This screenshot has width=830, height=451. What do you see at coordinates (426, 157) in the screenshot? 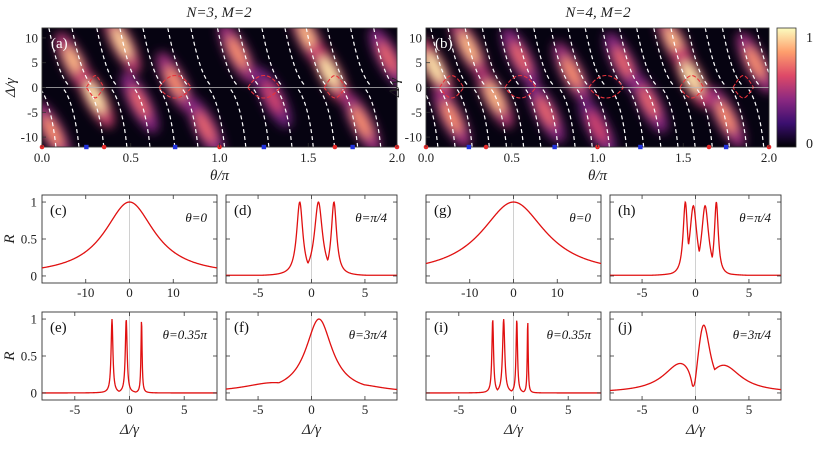
I see `x-tick-label: 0.0` at bounding box center [426, 157].